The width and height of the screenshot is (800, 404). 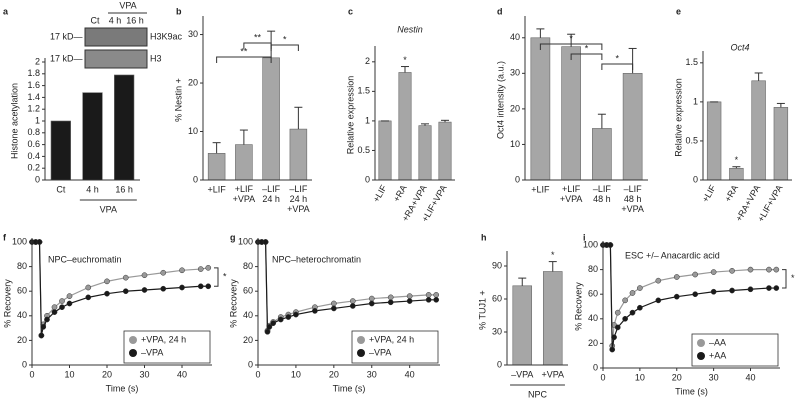 What do you see at coordinates (500, 11) in the screenshot?
I see `panel-letter: d` at bounding box center [500, 11].